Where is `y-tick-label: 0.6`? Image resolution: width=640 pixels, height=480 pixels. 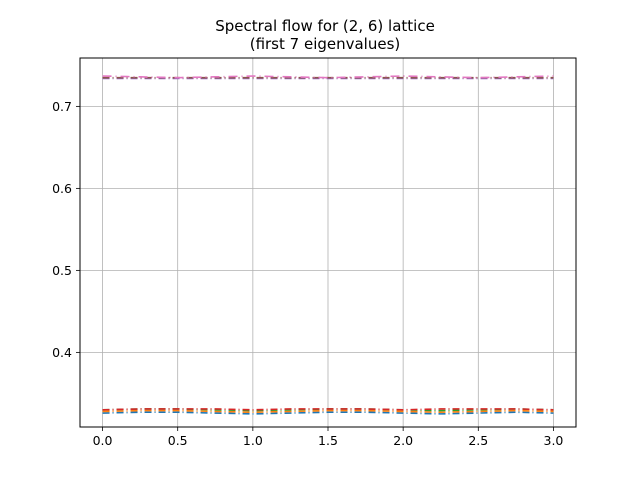 y-tick-label: 0.6 is located at coordinates (62, 188).